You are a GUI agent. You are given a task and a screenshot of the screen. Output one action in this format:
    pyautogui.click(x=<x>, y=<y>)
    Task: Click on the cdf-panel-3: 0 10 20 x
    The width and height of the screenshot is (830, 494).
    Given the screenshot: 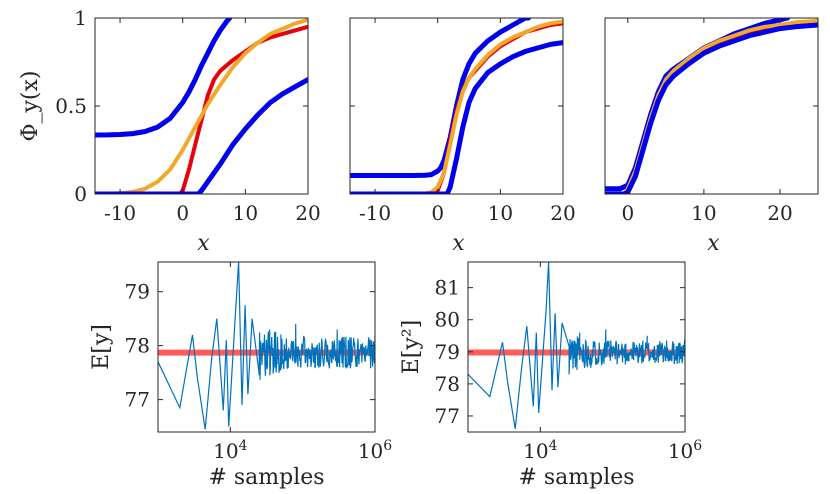 What is the action you would take?
    pyautogui.click(x=711, y=136)
    